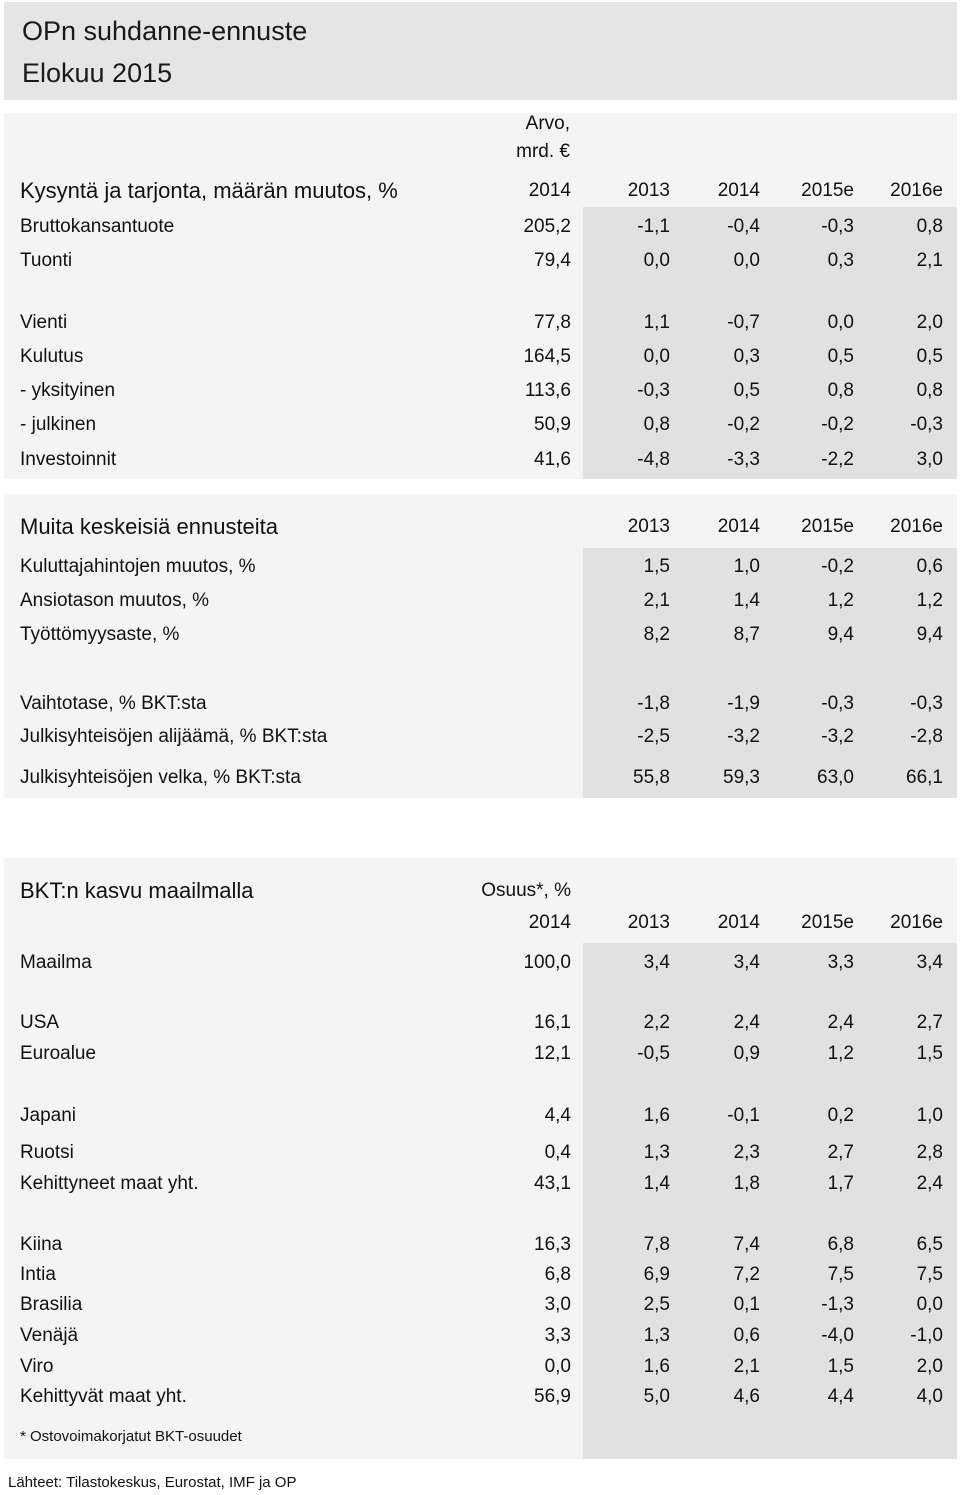 The width and height of the screenshot is (960, 1495). Describe the element at coordinates (837, 1304) in the screenshot. I see `row-cell: -1,3` at that location.